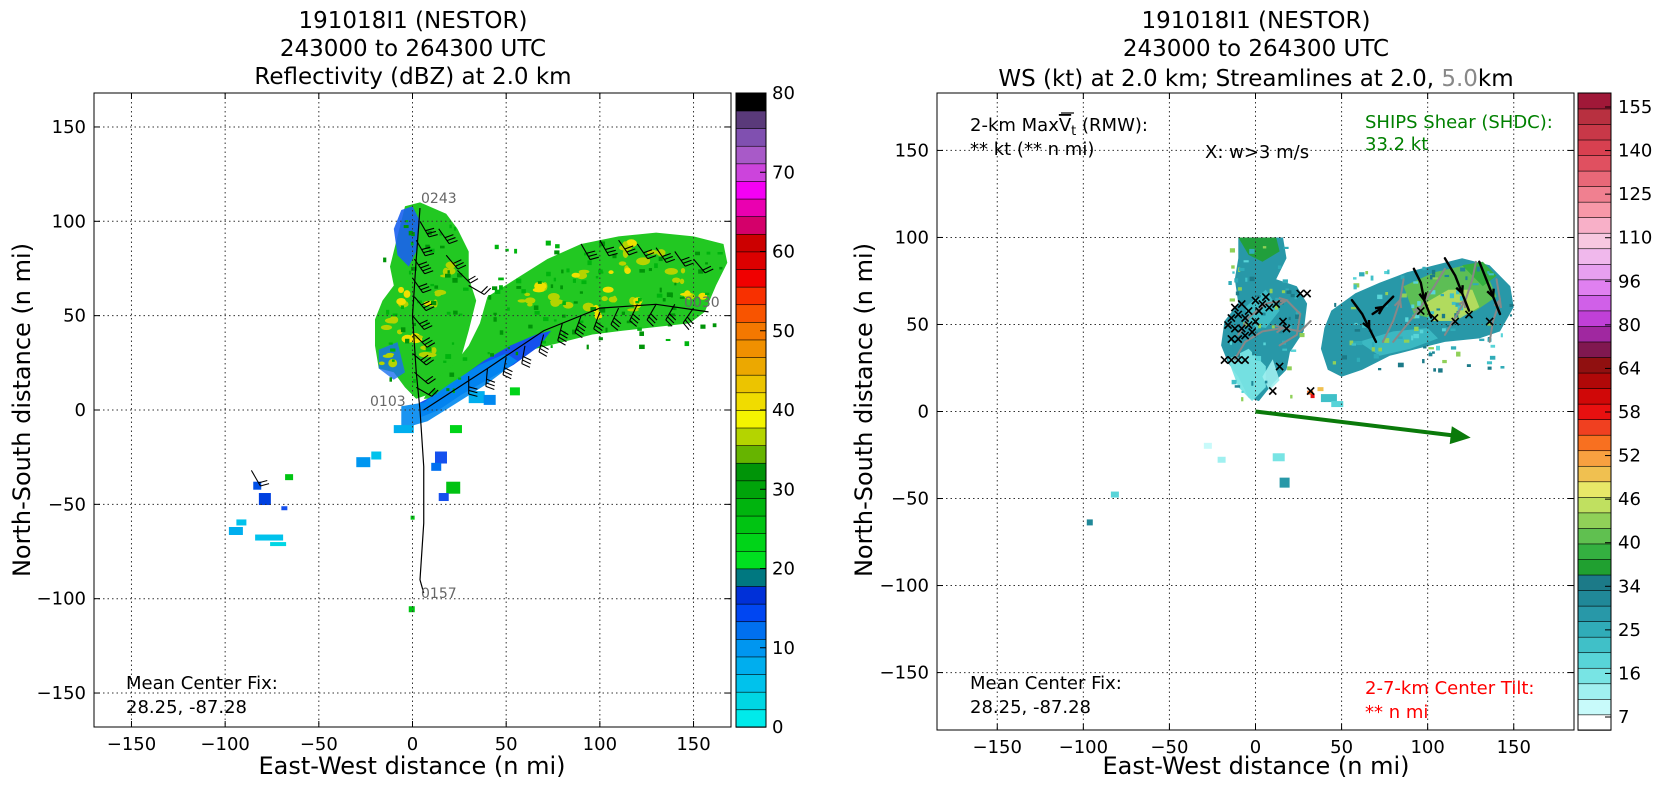 The image size is (1654, 787). What do you see at coordinates (439, 594) in the screenshot?
I see `track-label-0157: 0157` at bounding box center [439, 594].